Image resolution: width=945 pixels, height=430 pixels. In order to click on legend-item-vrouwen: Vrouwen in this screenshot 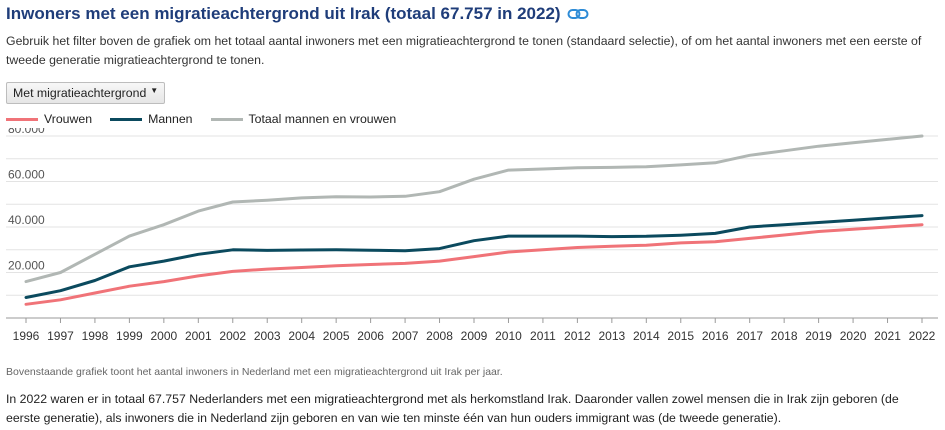, I will do `click(49, 119)`.